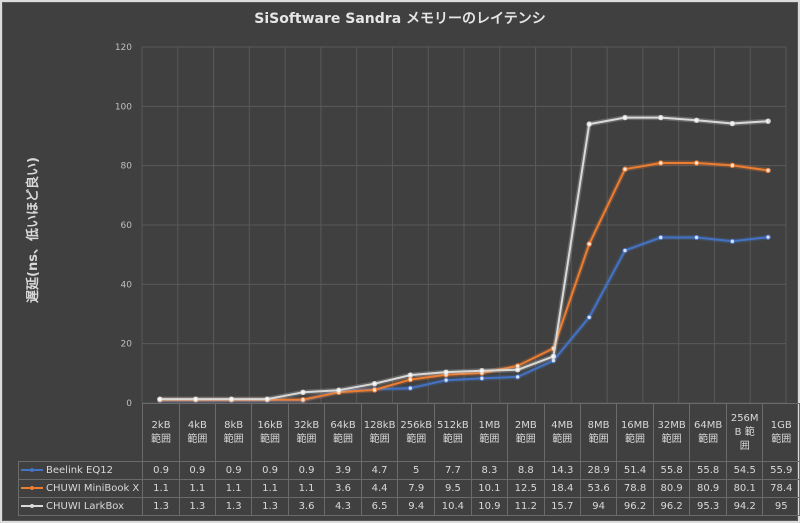 The width and height of the screenshot is (800, 523). Describe the element at coordinates (400, 19) in the screenshot. I see `chart-title: SiSoftware Sandra メモリーのレイテンシ` at that location.